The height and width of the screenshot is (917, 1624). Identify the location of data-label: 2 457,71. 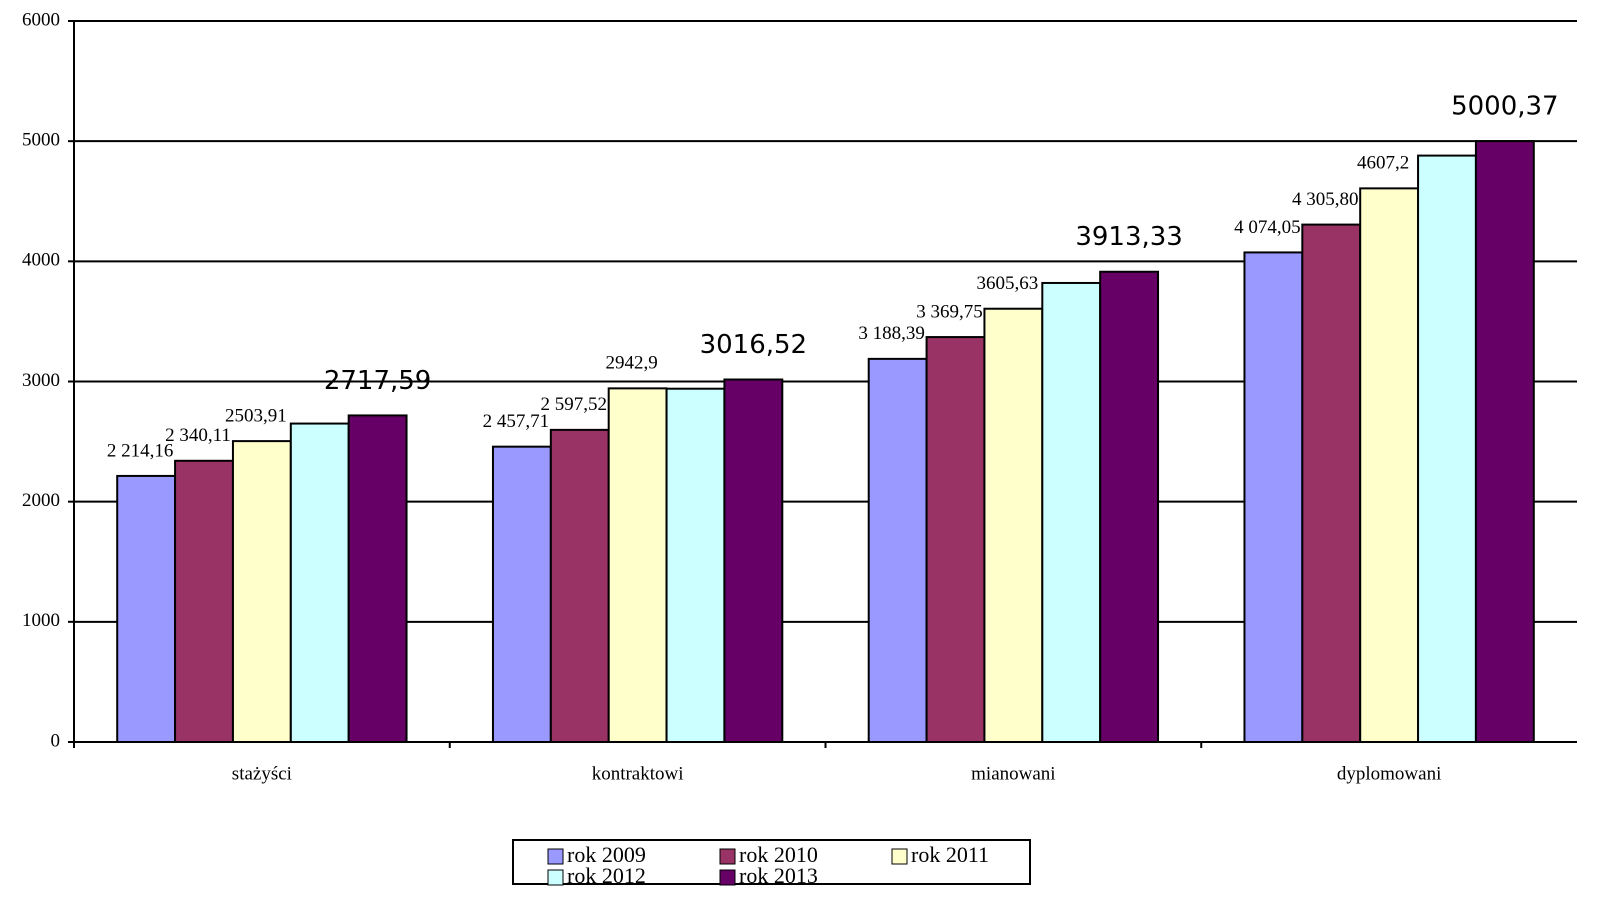
(516, 421).